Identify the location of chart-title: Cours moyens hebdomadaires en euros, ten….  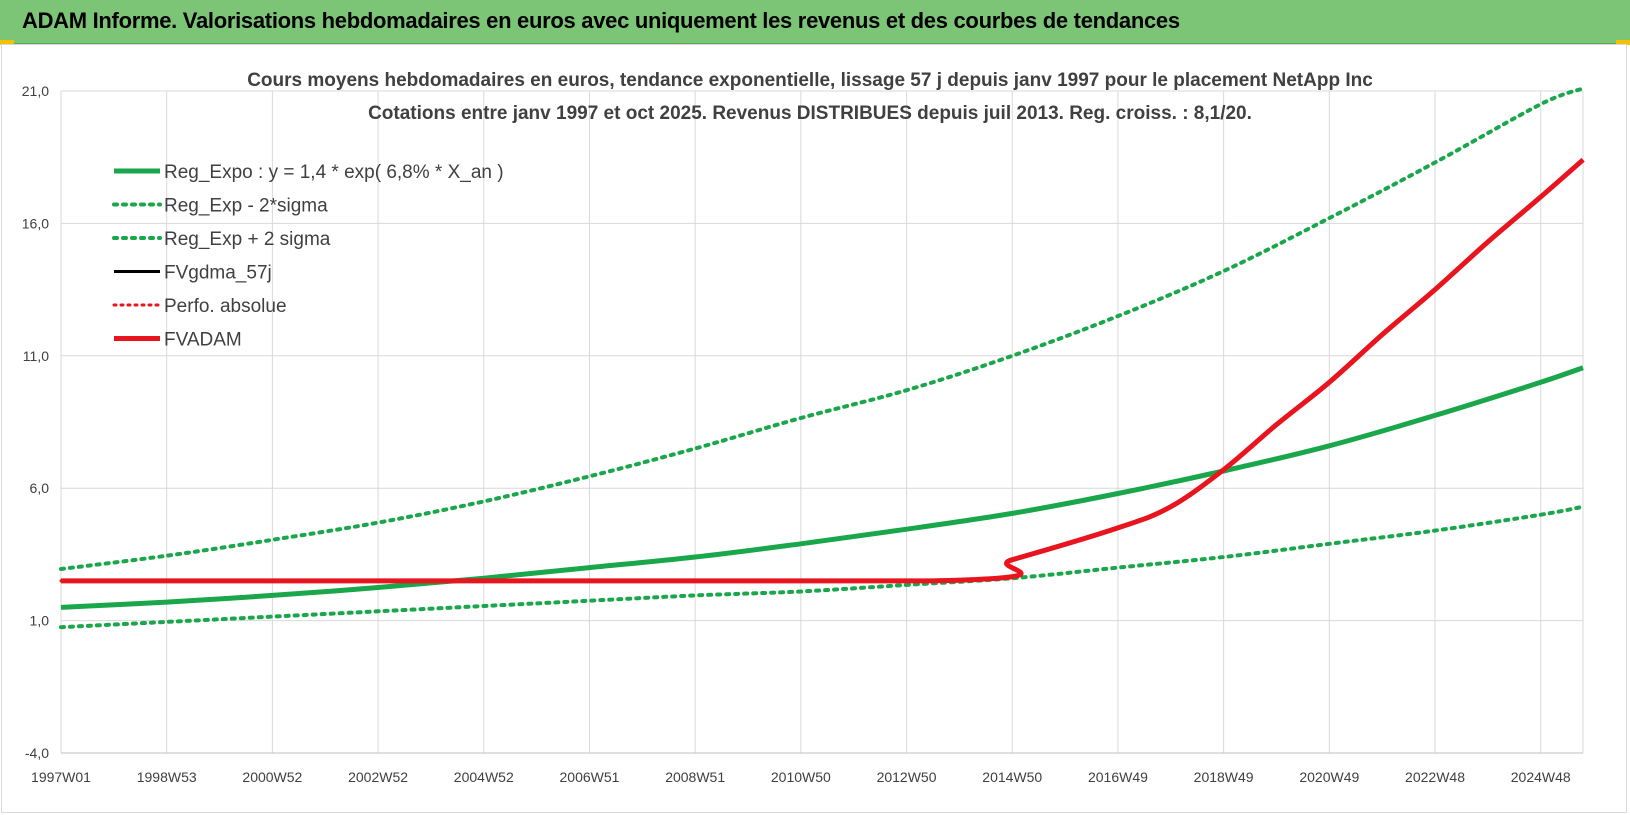
(810, 80).